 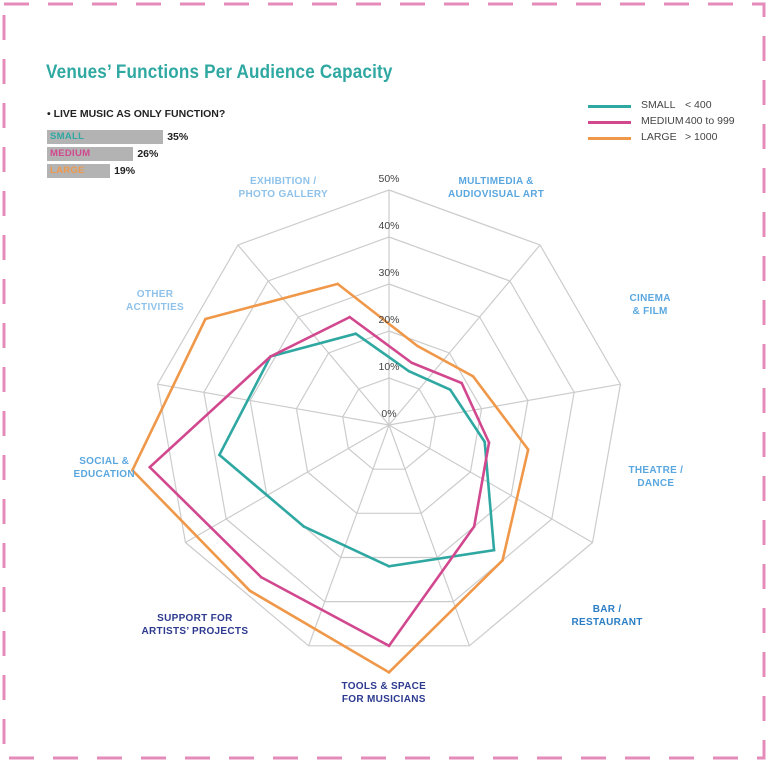 What do you see at coordinates (609, 106) in the screenshot?
I see `legend-swatch-small` at bounding box center [609, 106].